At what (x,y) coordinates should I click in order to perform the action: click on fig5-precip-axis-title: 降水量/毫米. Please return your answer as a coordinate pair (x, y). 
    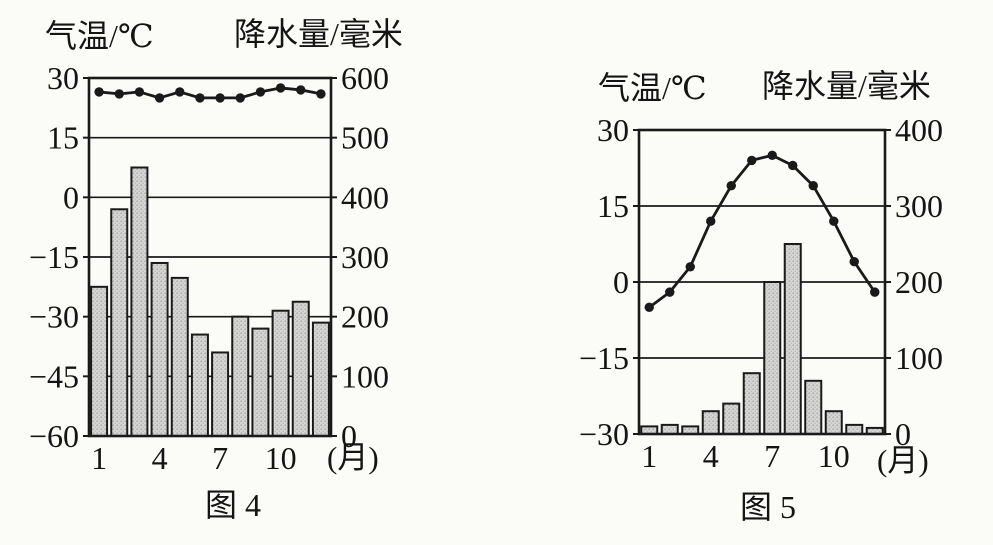
    Looking at the image, I should click on (846, 86).